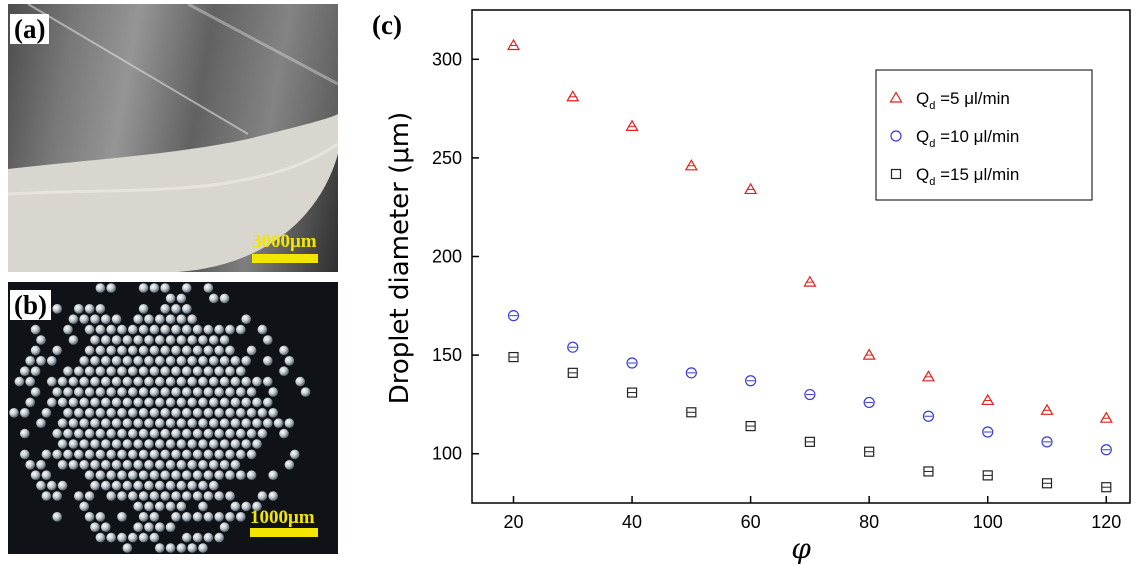 Image resolution: width=1137 pixels, height=566 pixels. I want to click on point-square, so click(513, 357).